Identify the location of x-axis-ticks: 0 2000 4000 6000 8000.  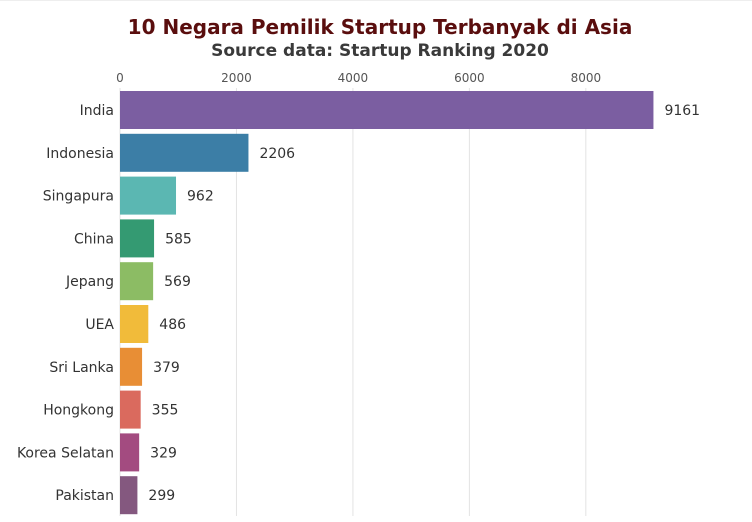
(358, 78).